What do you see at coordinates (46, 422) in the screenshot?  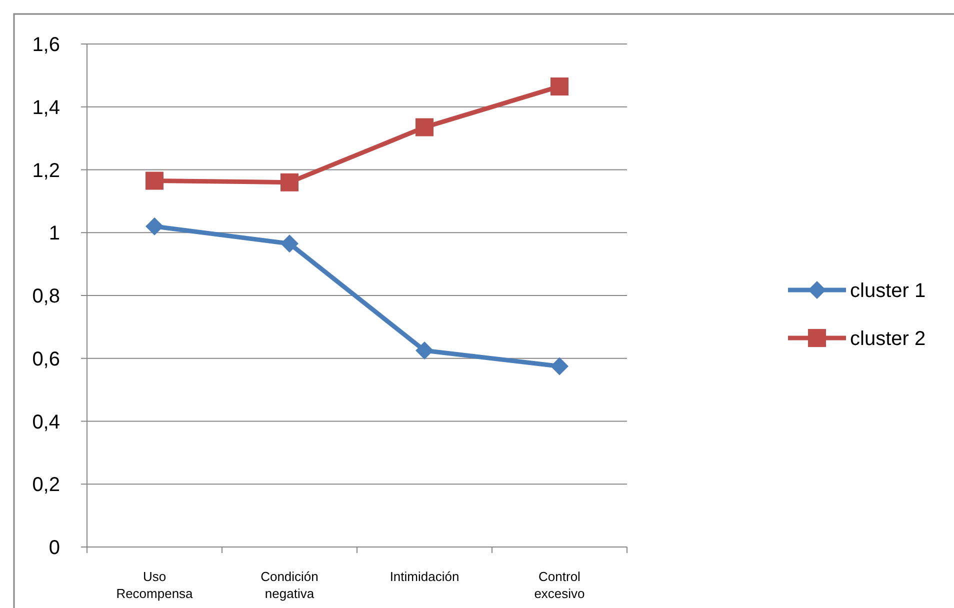 I see `y-tick-label: 0,4` at bounding box center [46, 422].